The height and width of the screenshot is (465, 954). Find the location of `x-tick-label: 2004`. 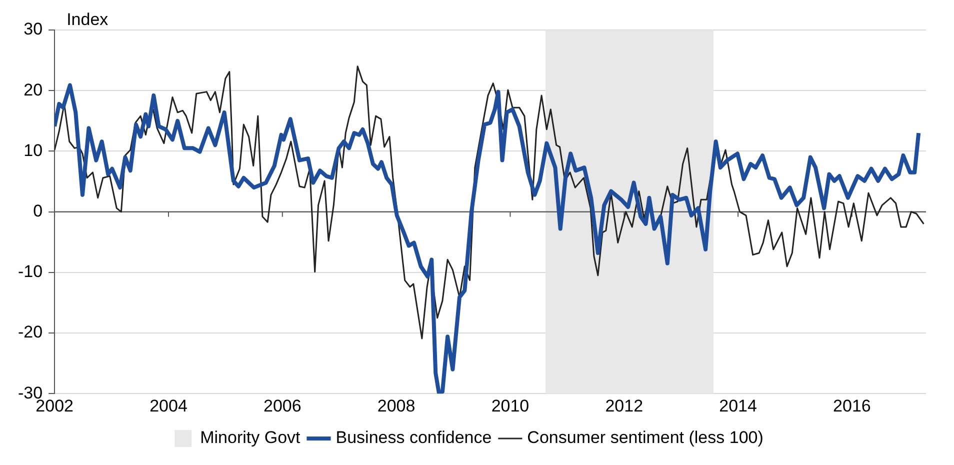

x-tick-label: 2004 is located at coordinates (169, 406).